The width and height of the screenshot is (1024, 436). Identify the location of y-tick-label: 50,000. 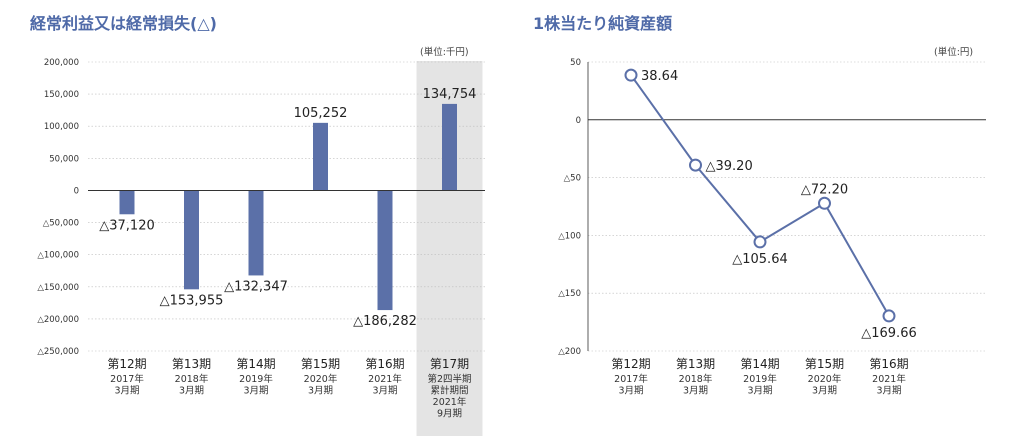
(64, 159).